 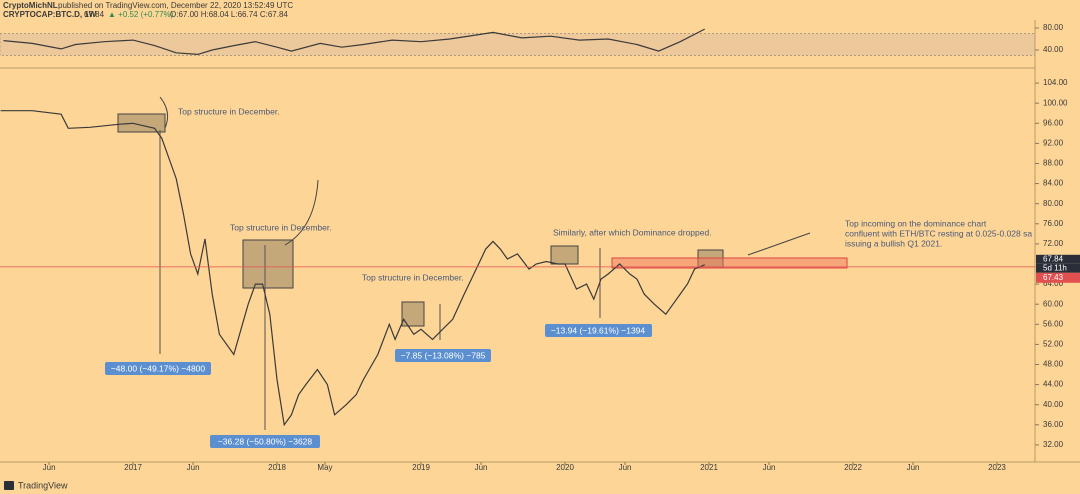 What do you see at coordinates (354, 42) in the screenshot?
I see `rsi-line` at bounding box center [354, 42].